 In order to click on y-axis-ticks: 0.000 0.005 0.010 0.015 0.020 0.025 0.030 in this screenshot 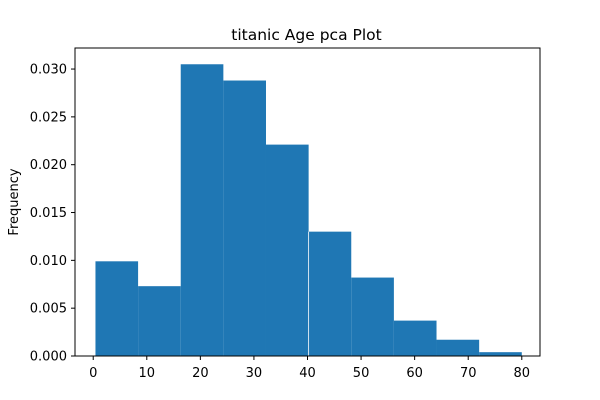, I will do `click(52, 214)`.